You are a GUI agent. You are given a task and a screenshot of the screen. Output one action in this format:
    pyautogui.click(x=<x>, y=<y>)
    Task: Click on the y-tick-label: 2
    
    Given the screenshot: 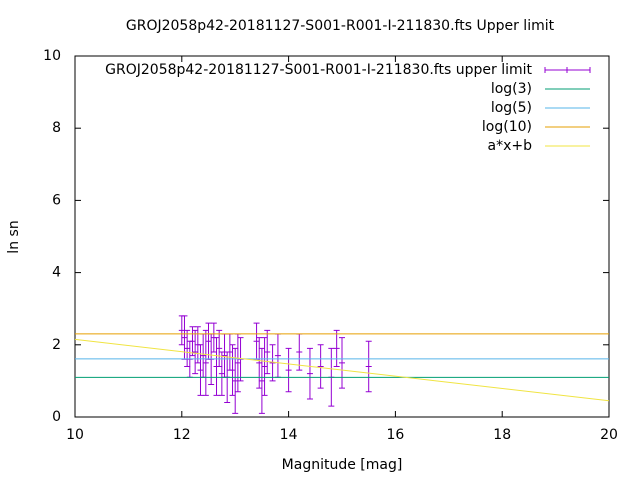 What is the action you would take?
    pyautogui.click(x=56, y=345)
    